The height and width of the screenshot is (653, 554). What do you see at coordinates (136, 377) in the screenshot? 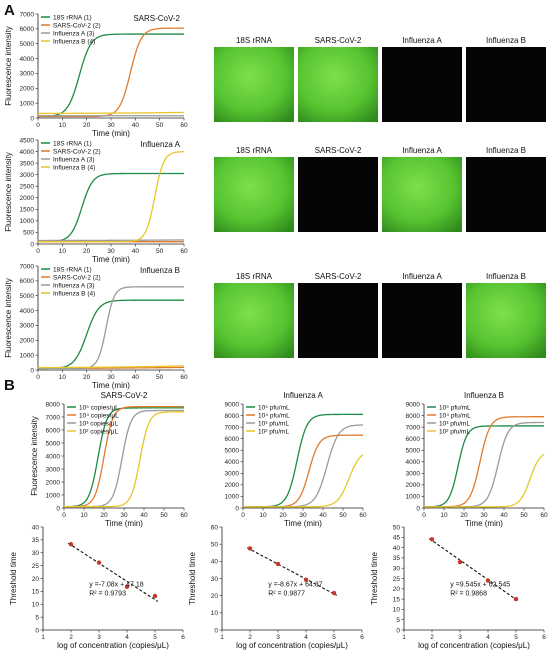
I see `x-tick-label: 40` at bounding box center [136, 377].